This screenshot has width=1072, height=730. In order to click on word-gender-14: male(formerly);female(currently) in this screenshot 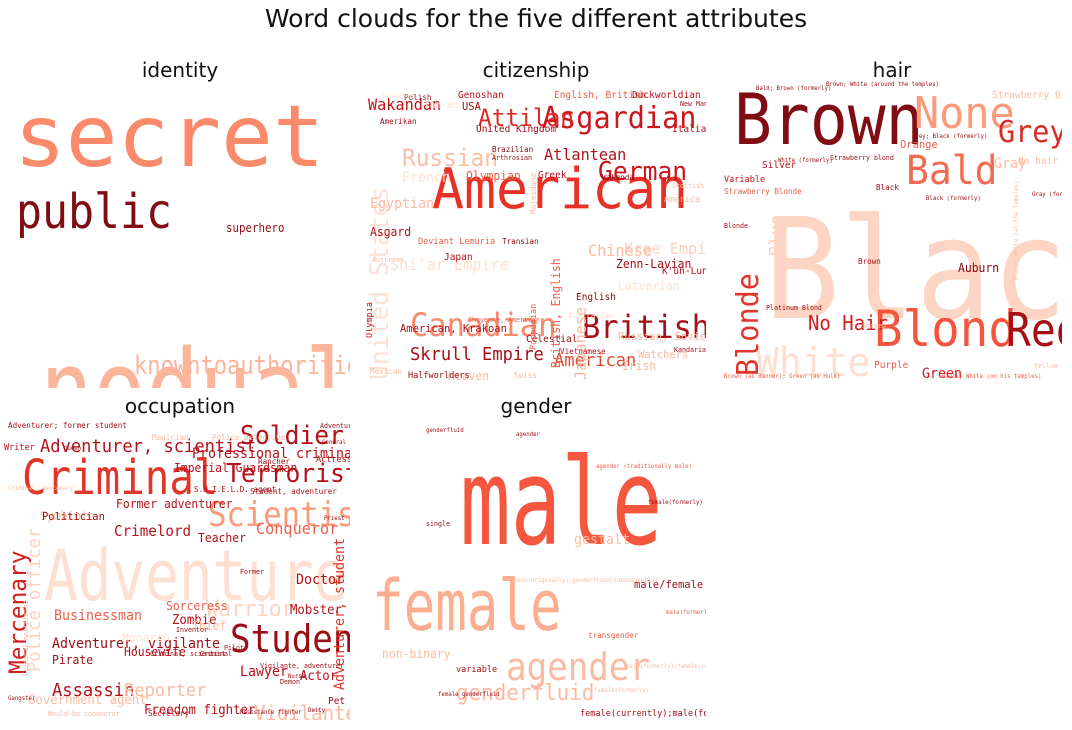, I will do `click(686, 613)`.